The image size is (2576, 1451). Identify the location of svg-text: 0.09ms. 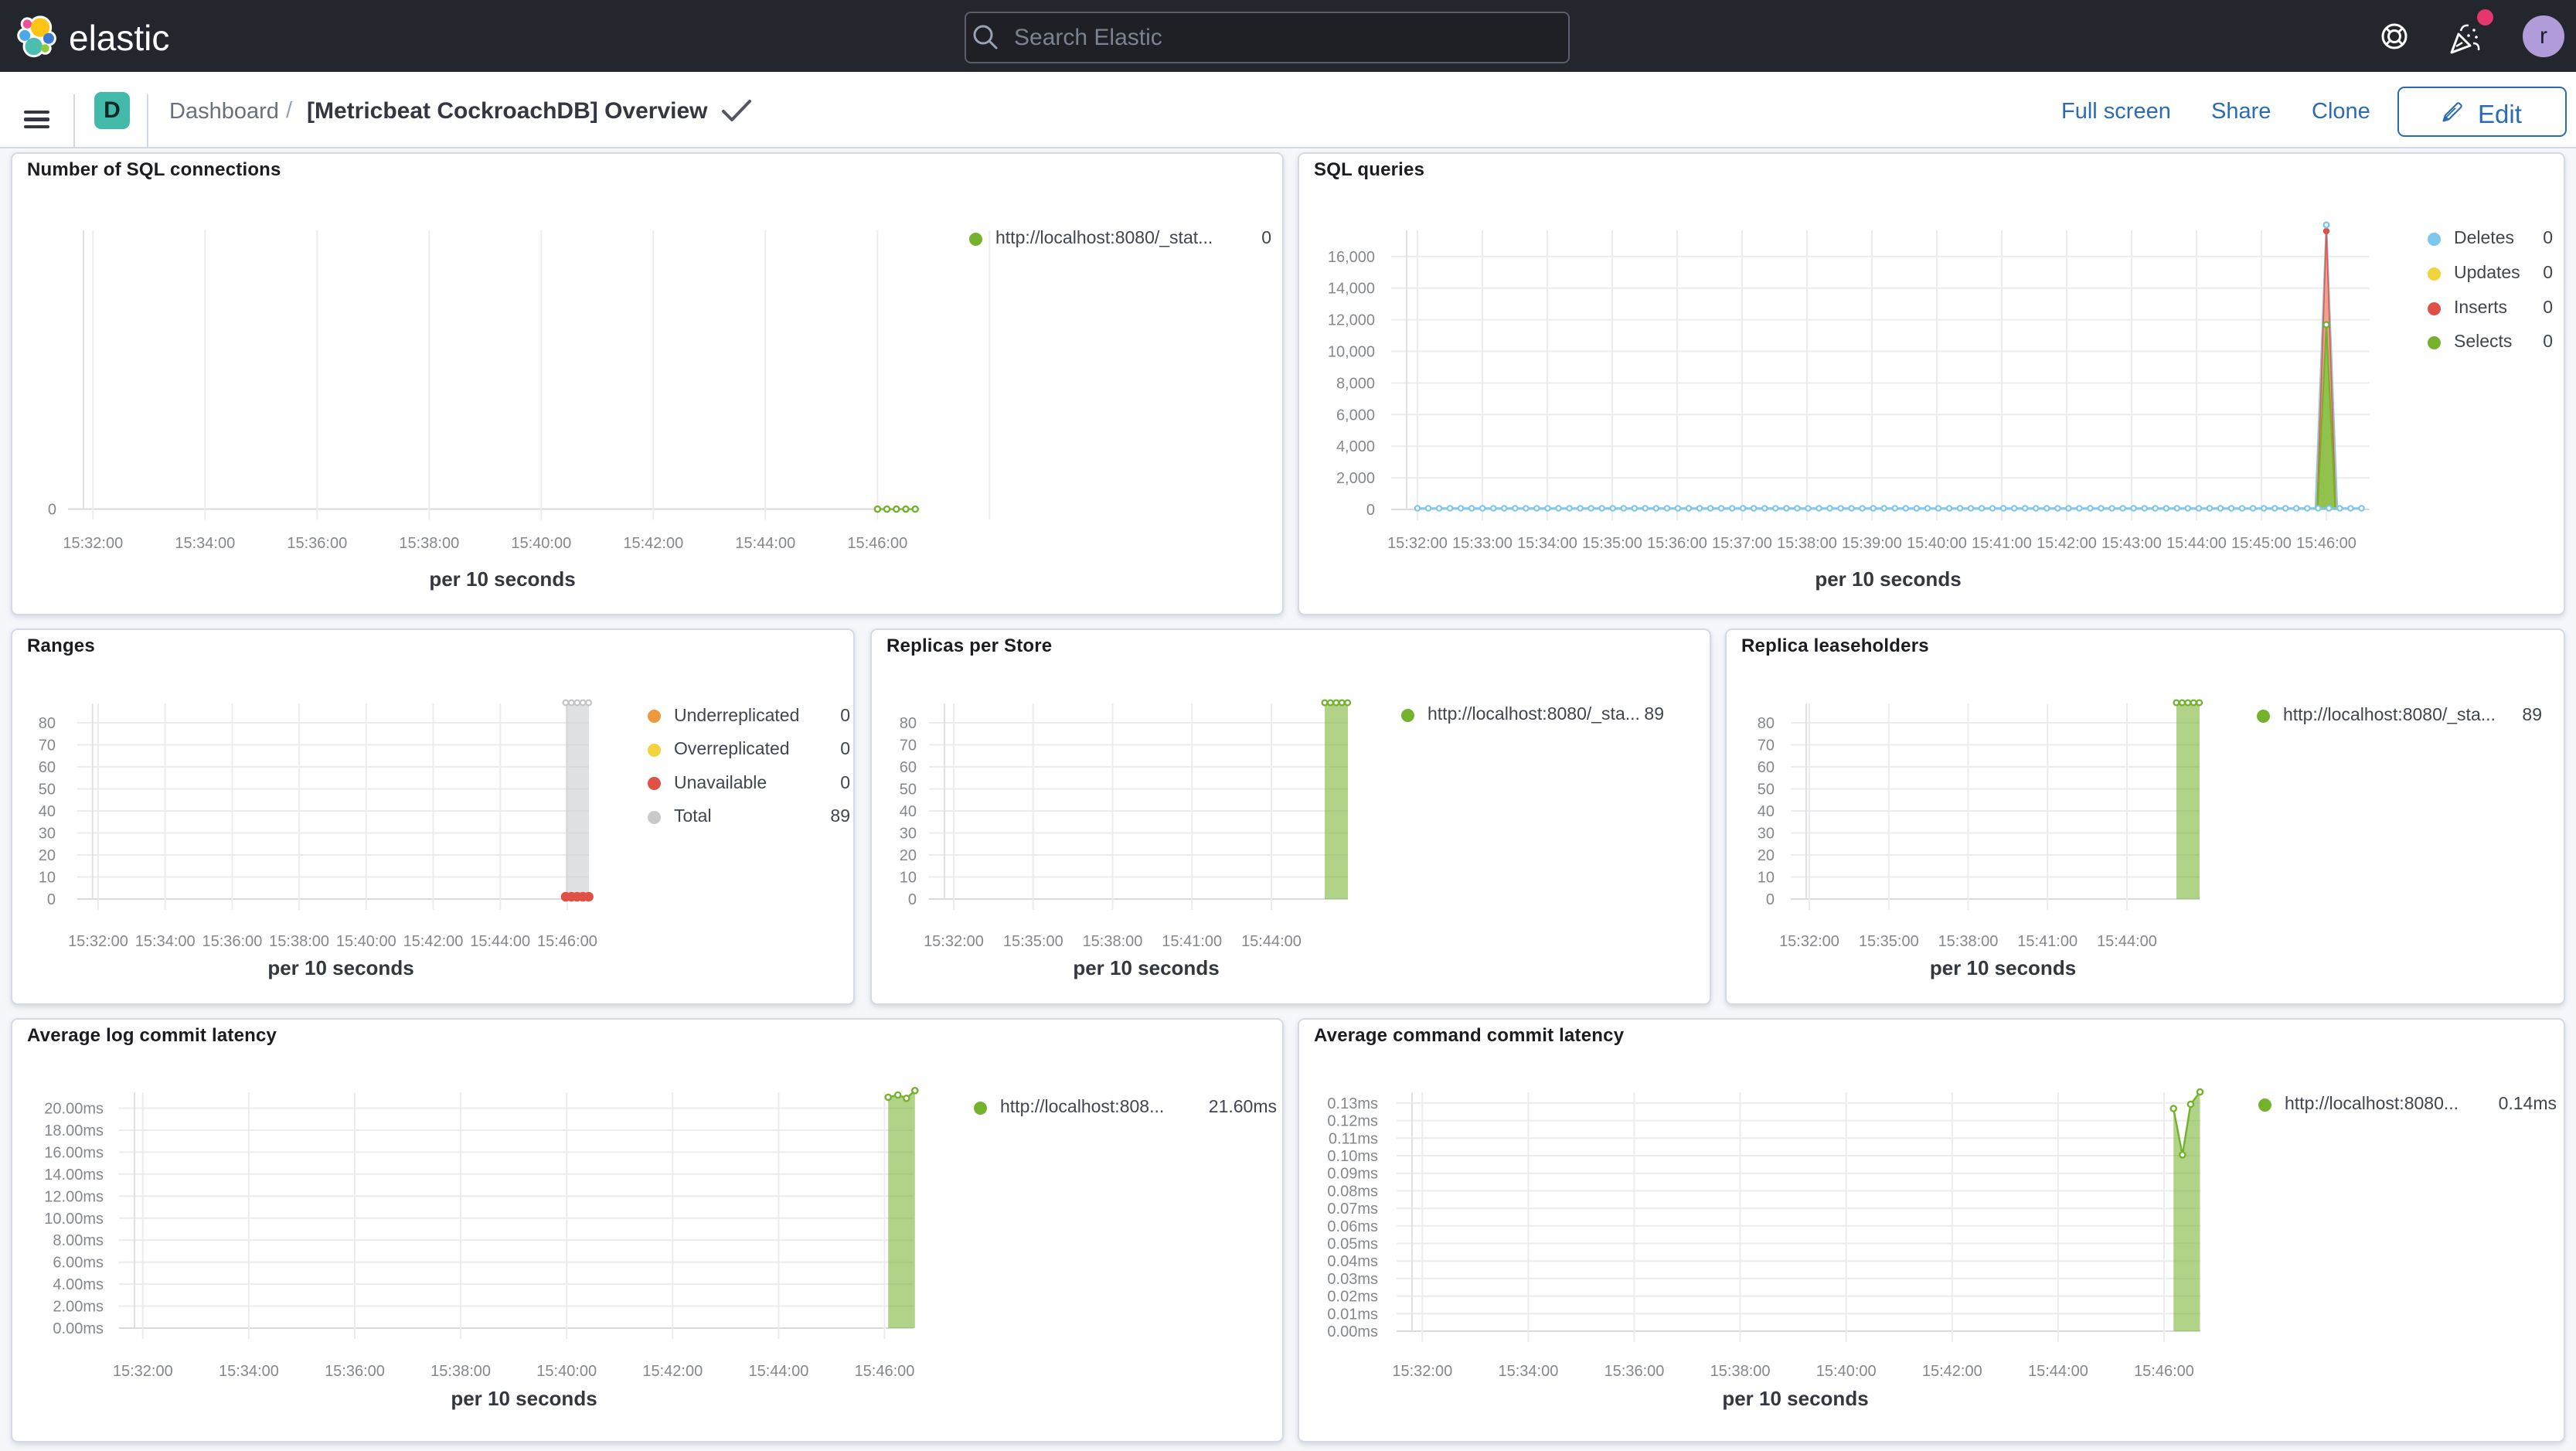
(1352, 1174).